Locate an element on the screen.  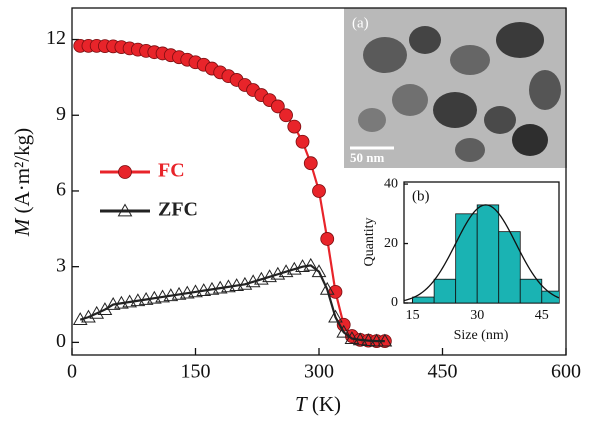
y-tick-label: 20 is located at coordinates (391, 243).